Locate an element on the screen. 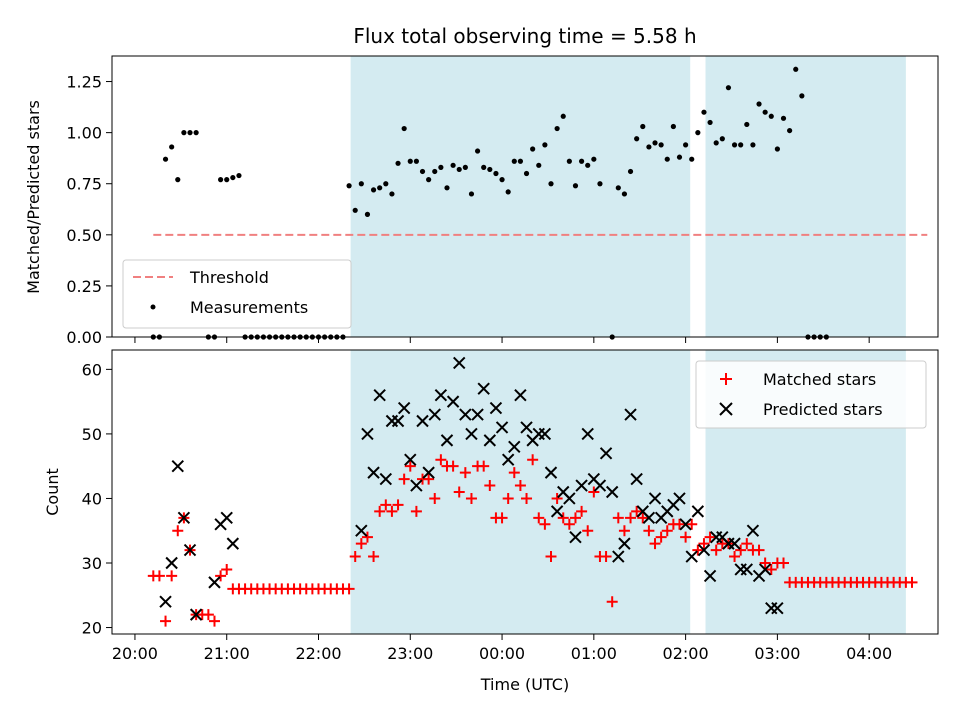 The image size is (960, 720). x-tick-label: 23:00 is located at coordinates (410, 653).